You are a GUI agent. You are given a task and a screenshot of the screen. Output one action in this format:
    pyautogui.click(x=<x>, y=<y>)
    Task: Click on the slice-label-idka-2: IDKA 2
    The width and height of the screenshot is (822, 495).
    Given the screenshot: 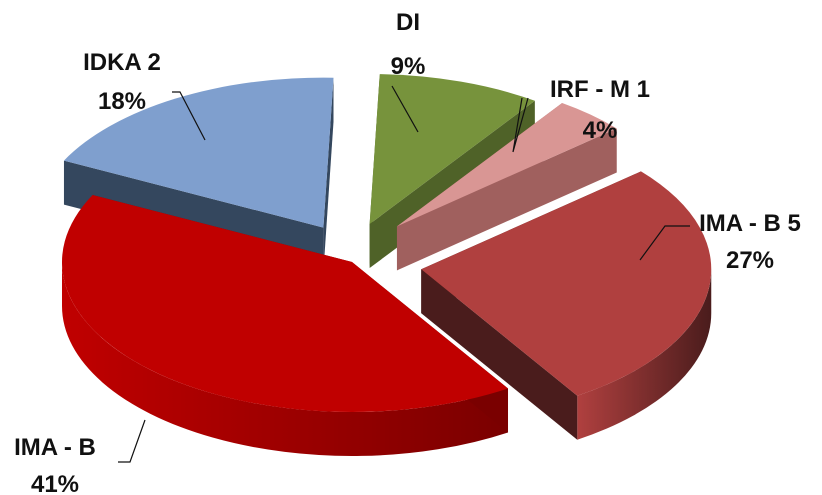 What is the action you would take?
    pyautogui.click(x=122, y=62)
    